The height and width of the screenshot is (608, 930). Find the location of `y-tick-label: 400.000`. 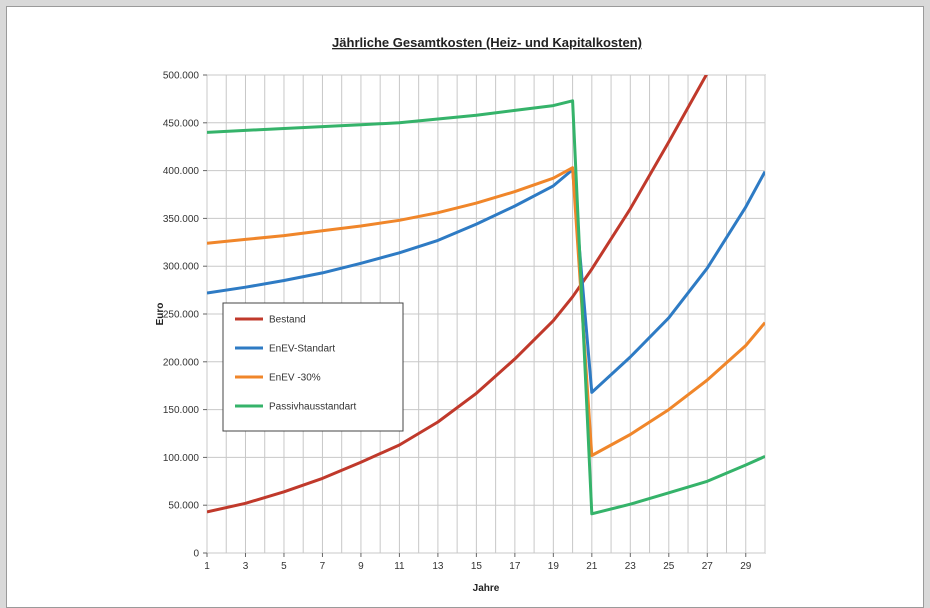

y-tick-label: 400.000 is located at coordinates (181, 171).